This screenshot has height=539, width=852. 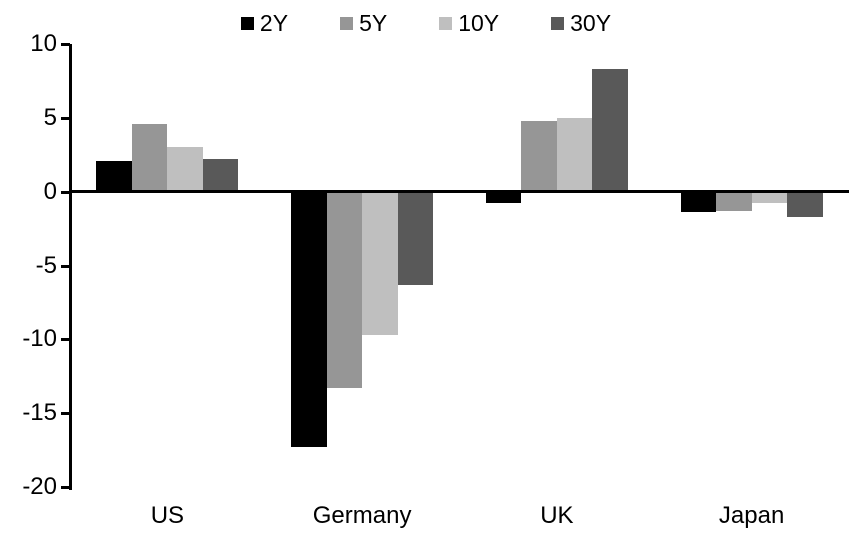 I want to click on bar-us-5y, so click(x=149, y=157).